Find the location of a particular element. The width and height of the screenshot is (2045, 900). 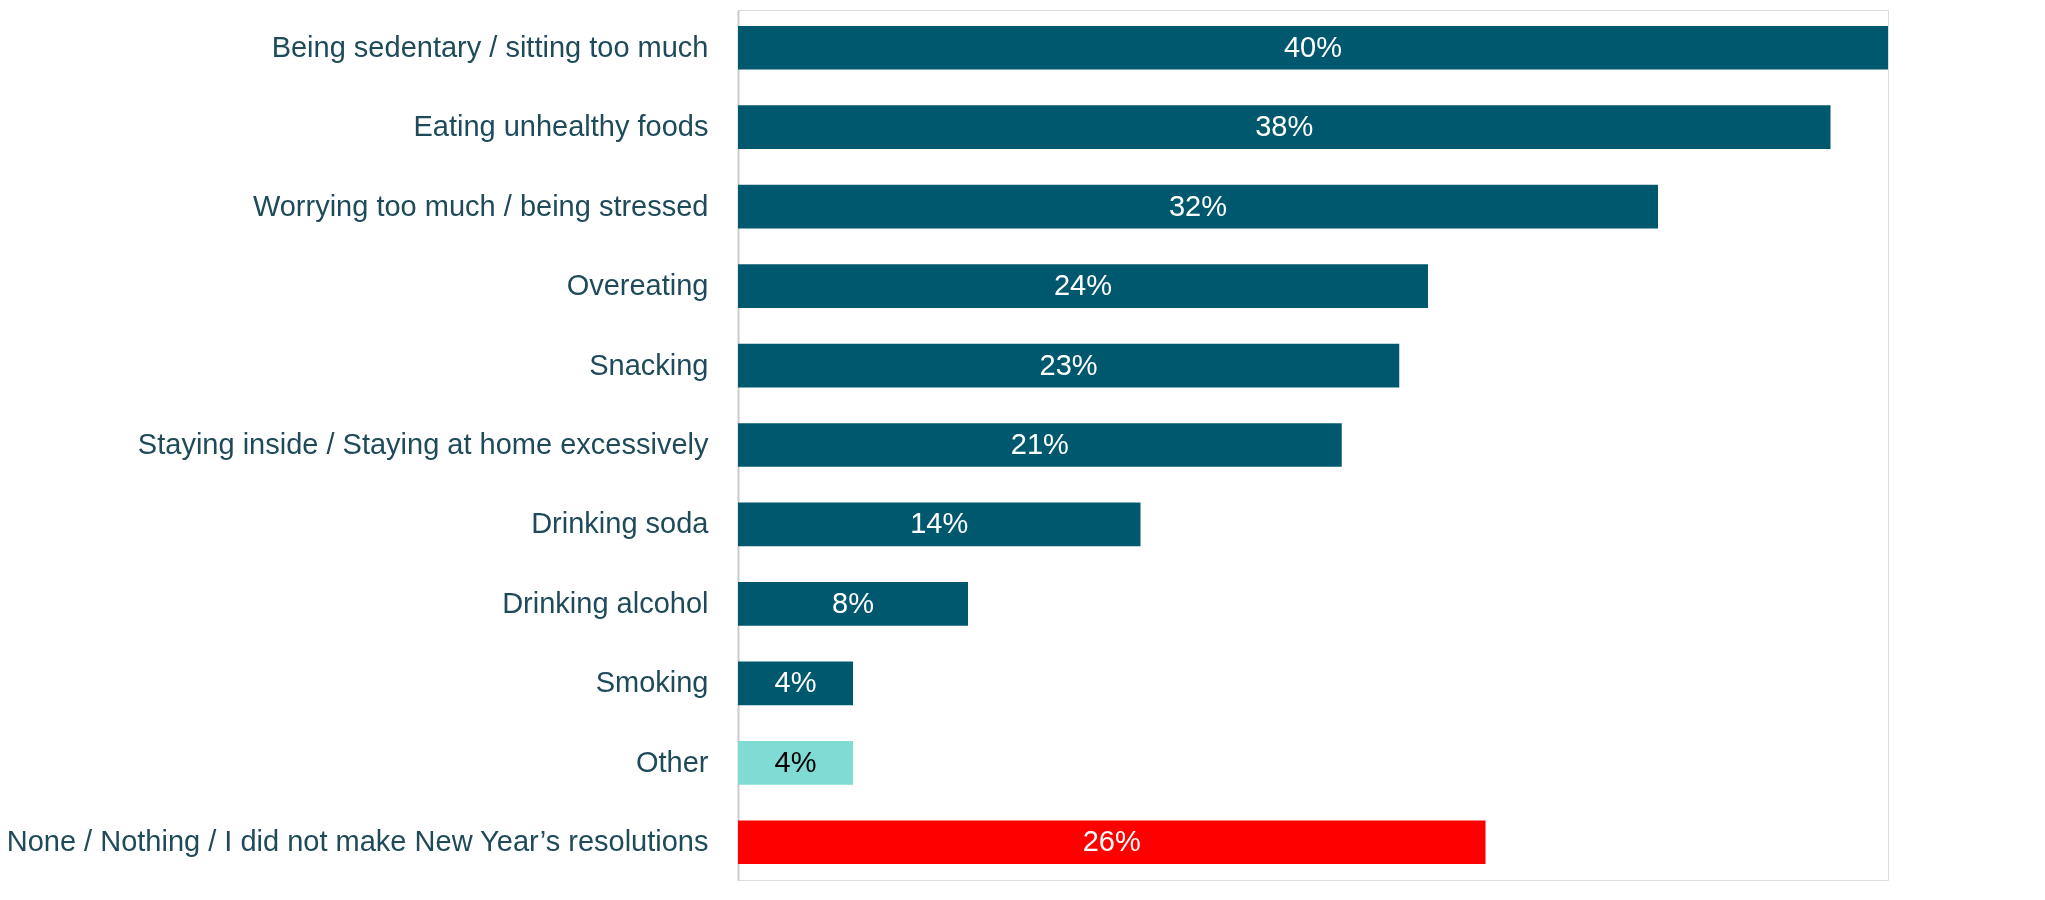

y-tick-label: Overeating is located at coordinates (637, 285).